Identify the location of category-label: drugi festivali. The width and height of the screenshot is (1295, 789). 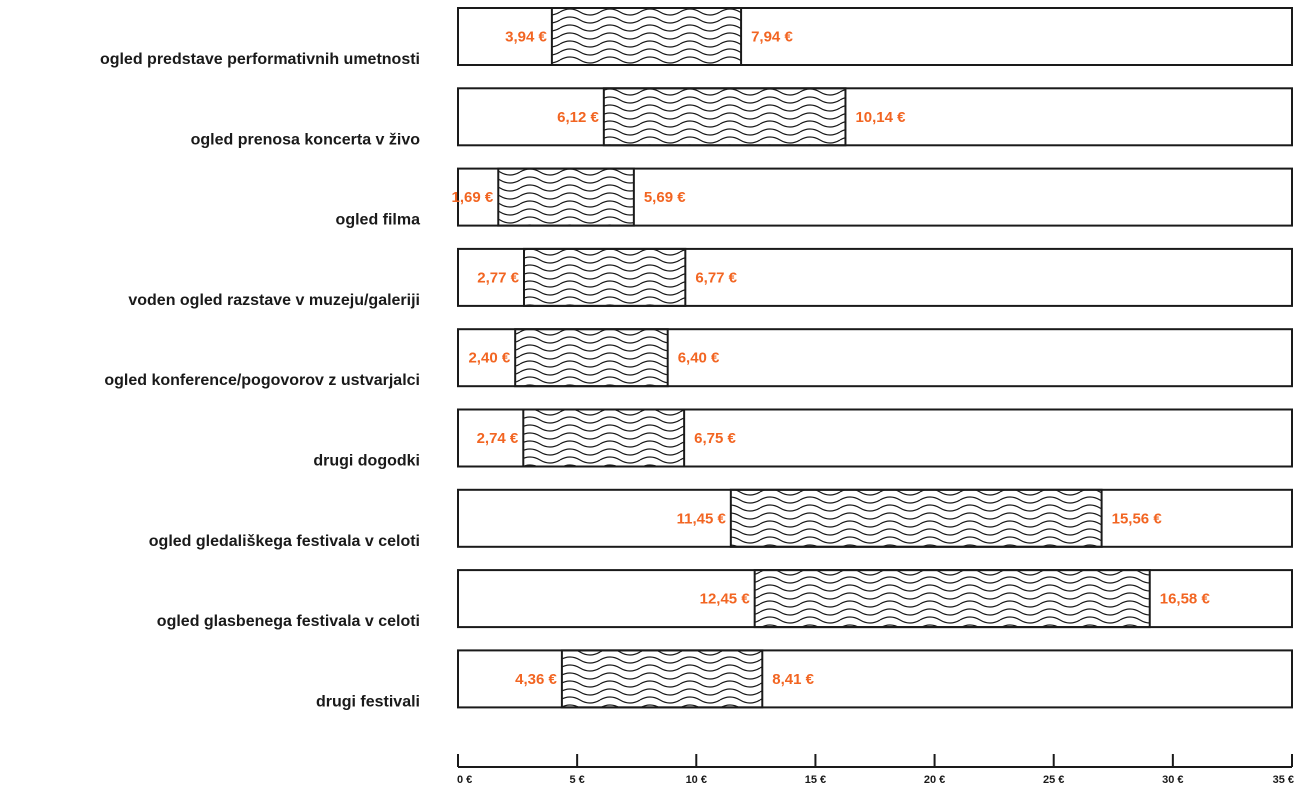
(368, 701).